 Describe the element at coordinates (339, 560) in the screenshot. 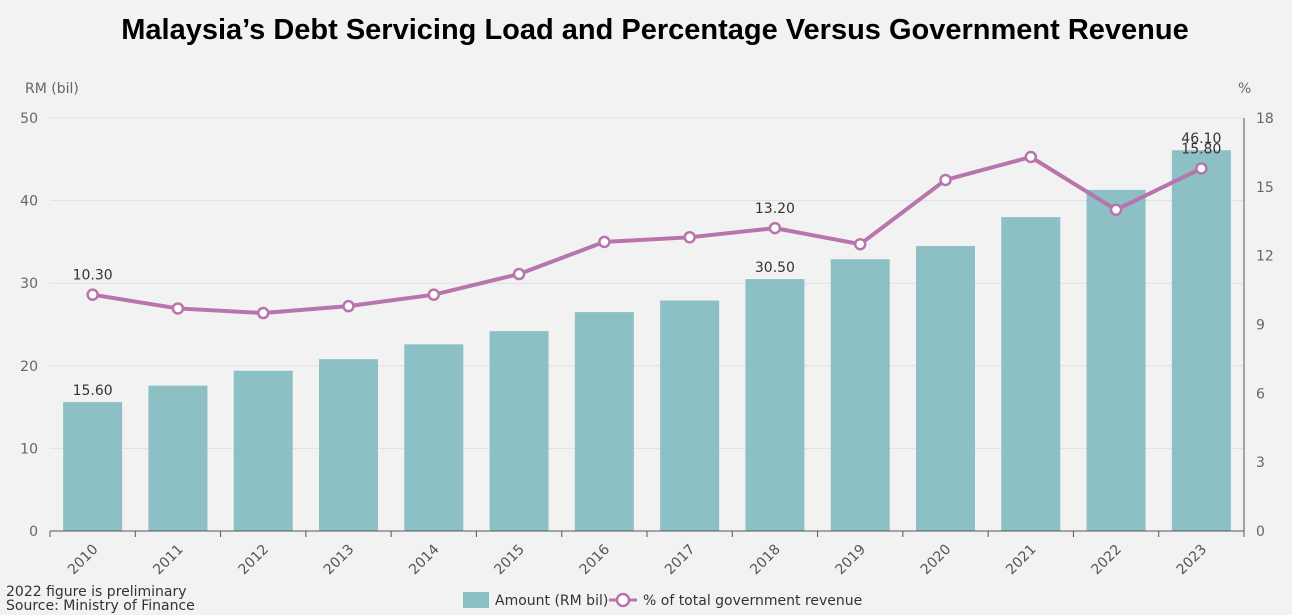

I see `x-category-label: 2013` at that location.